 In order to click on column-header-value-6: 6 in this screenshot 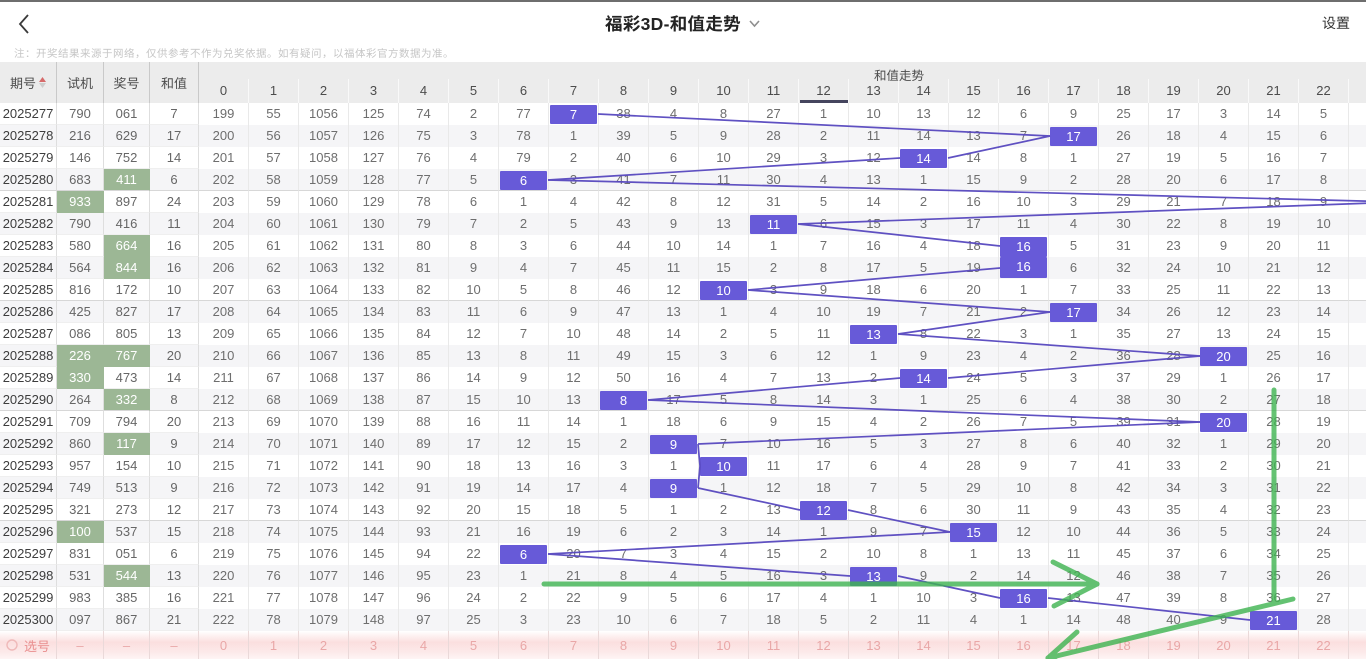, I will do `click(524, 91)`.